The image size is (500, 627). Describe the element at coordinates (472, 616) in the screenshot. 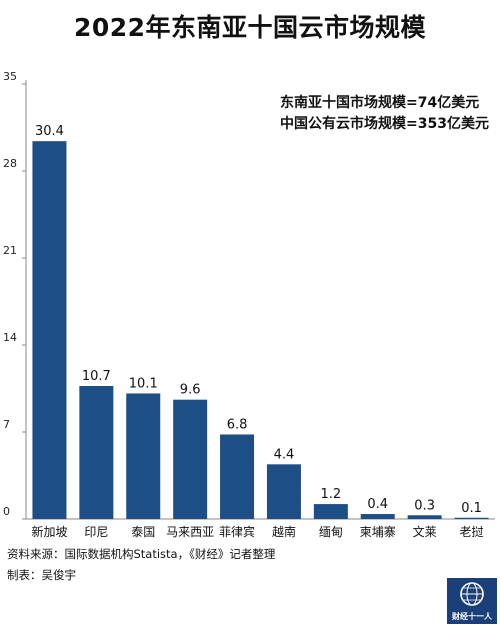

I see `logo-text: 财经十一人` at that location.